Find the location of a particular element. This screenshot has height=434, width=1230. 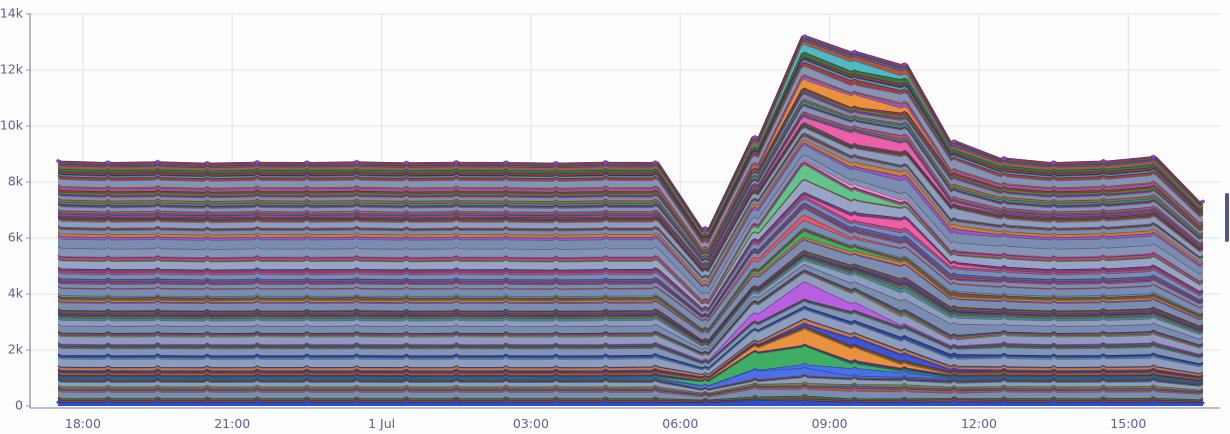

x-tick-label: 06:00 is located at coordinates (680, 423).